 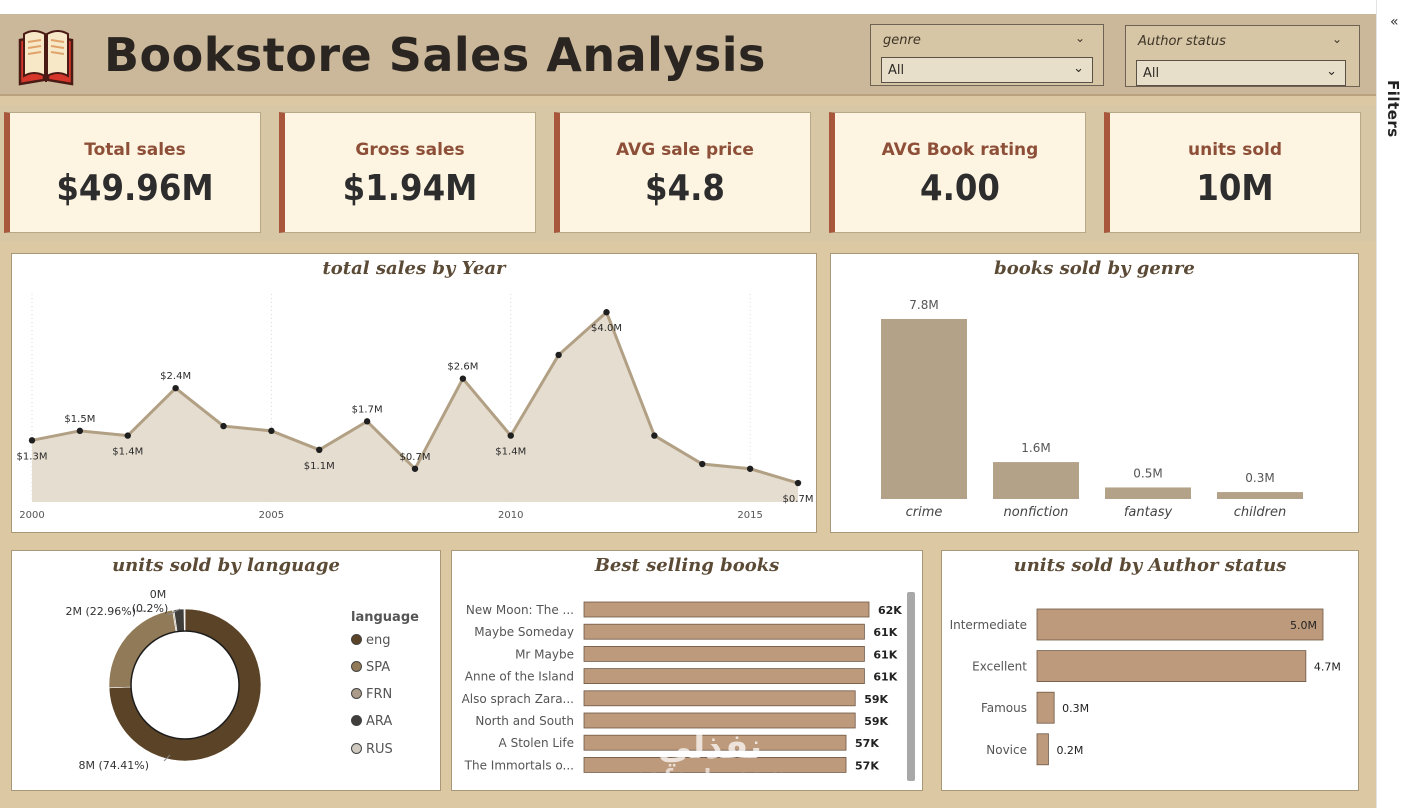 I want to click on legend-item-eng: eng, so click(x=371, y=640).